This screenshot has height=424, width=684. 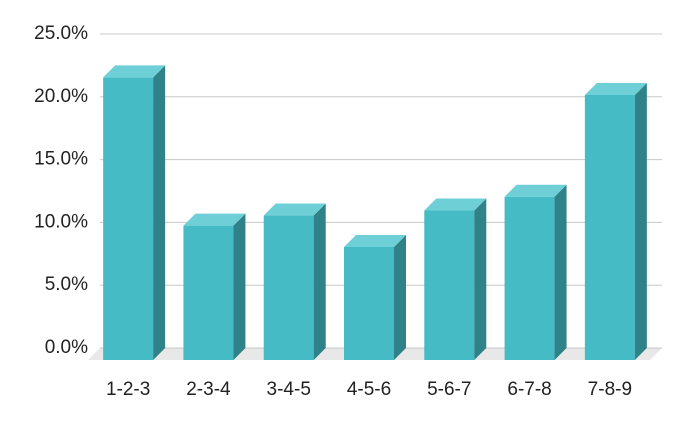 What do you see at coordinates (289, 389) in the screenshot?
I see `x-tick-label: 3-4-5` at bounding box center [289, 389].